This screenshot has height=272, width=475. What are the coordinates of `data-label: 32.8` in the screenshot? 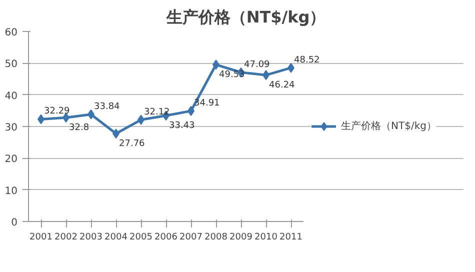 It's located at (79, 128).